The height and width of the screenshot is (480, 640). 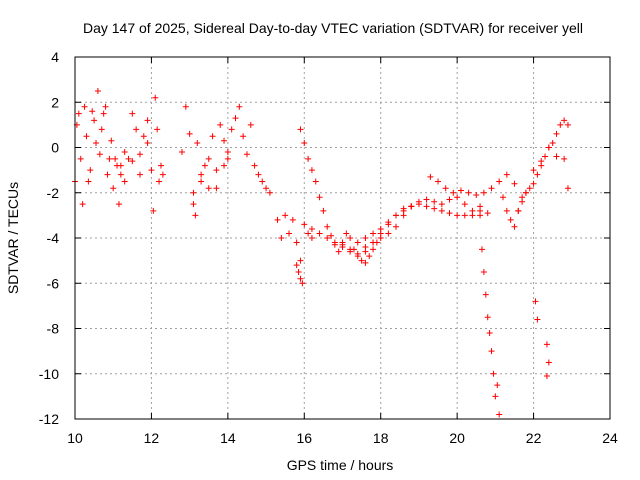 I want to click on y-tick-labels: -12 -10 -8 -6 -4 -2 0 2 4, so click(x=49, y=238).